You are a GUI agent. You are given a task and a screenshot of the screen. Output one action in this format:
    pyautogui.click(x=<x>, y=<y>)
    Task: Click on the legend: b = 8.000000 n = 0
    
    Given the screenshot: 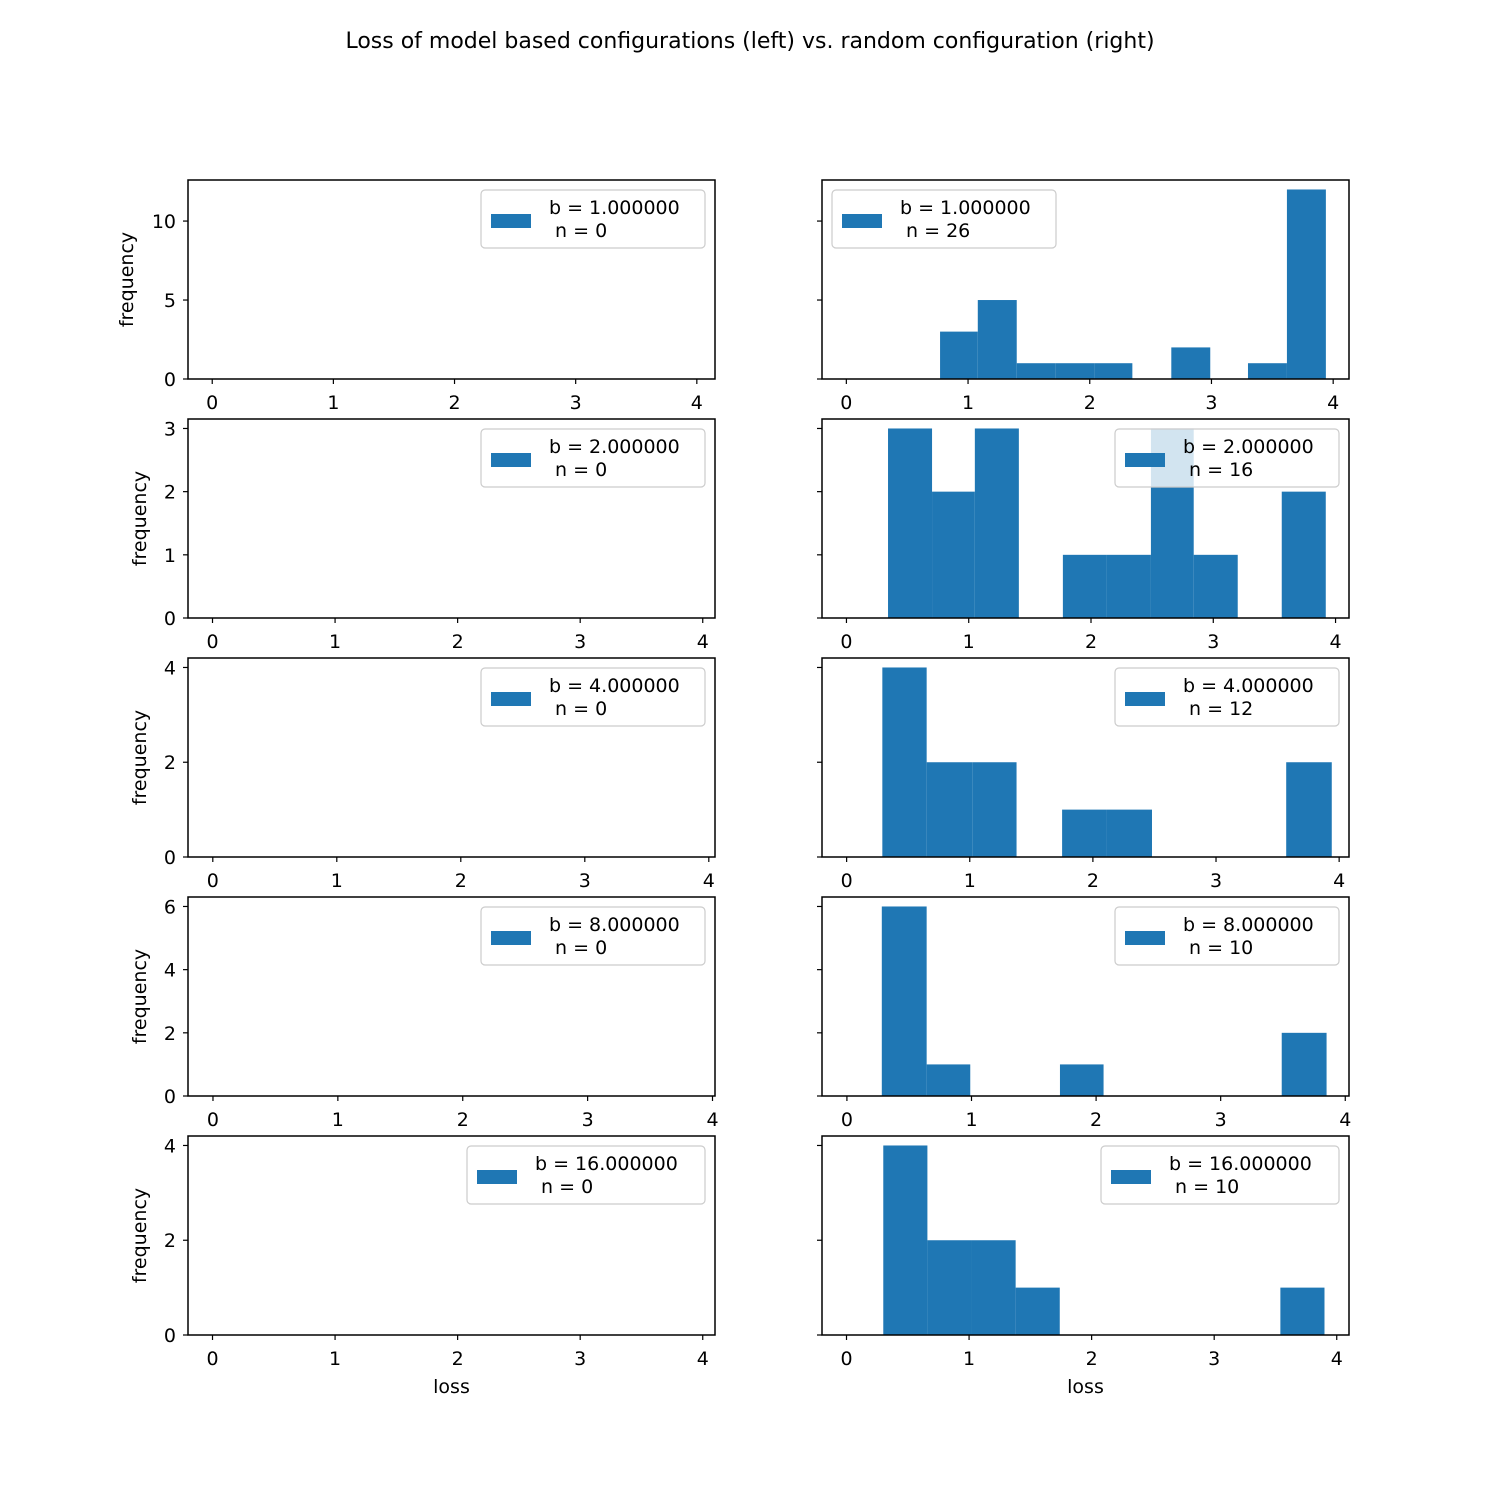 What is the action you would take?
    pyautogui.click(x=593, y=936)
    